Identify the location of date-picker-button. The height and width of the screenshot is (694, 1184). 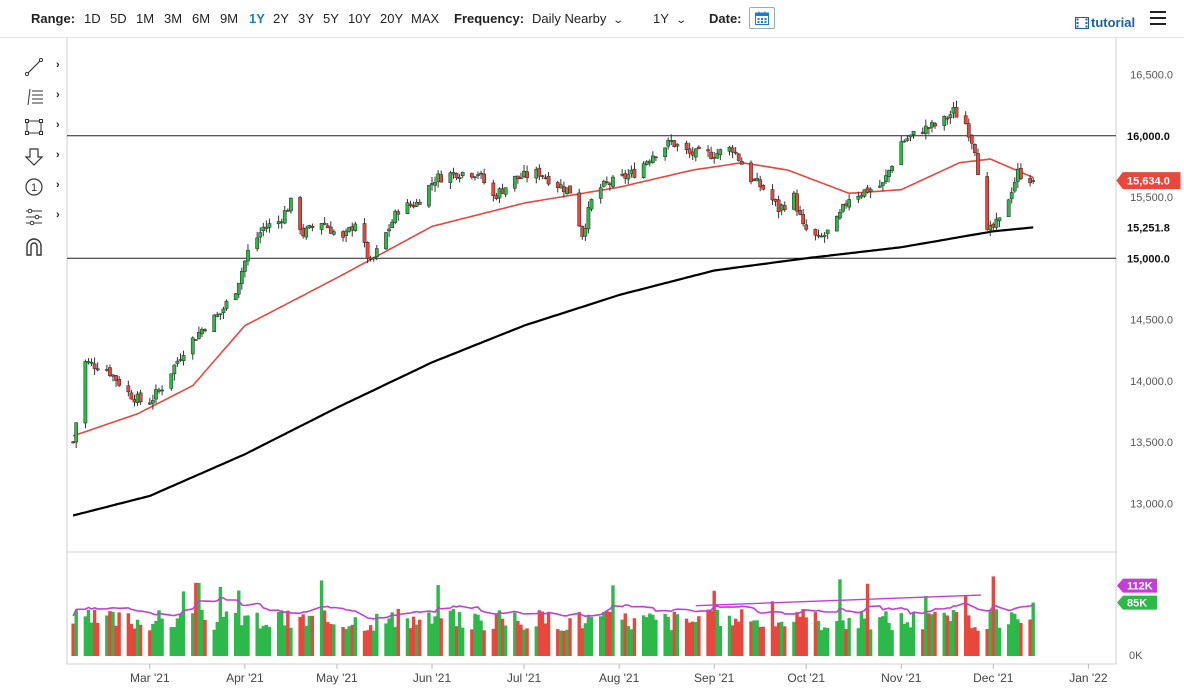
(762, 18).